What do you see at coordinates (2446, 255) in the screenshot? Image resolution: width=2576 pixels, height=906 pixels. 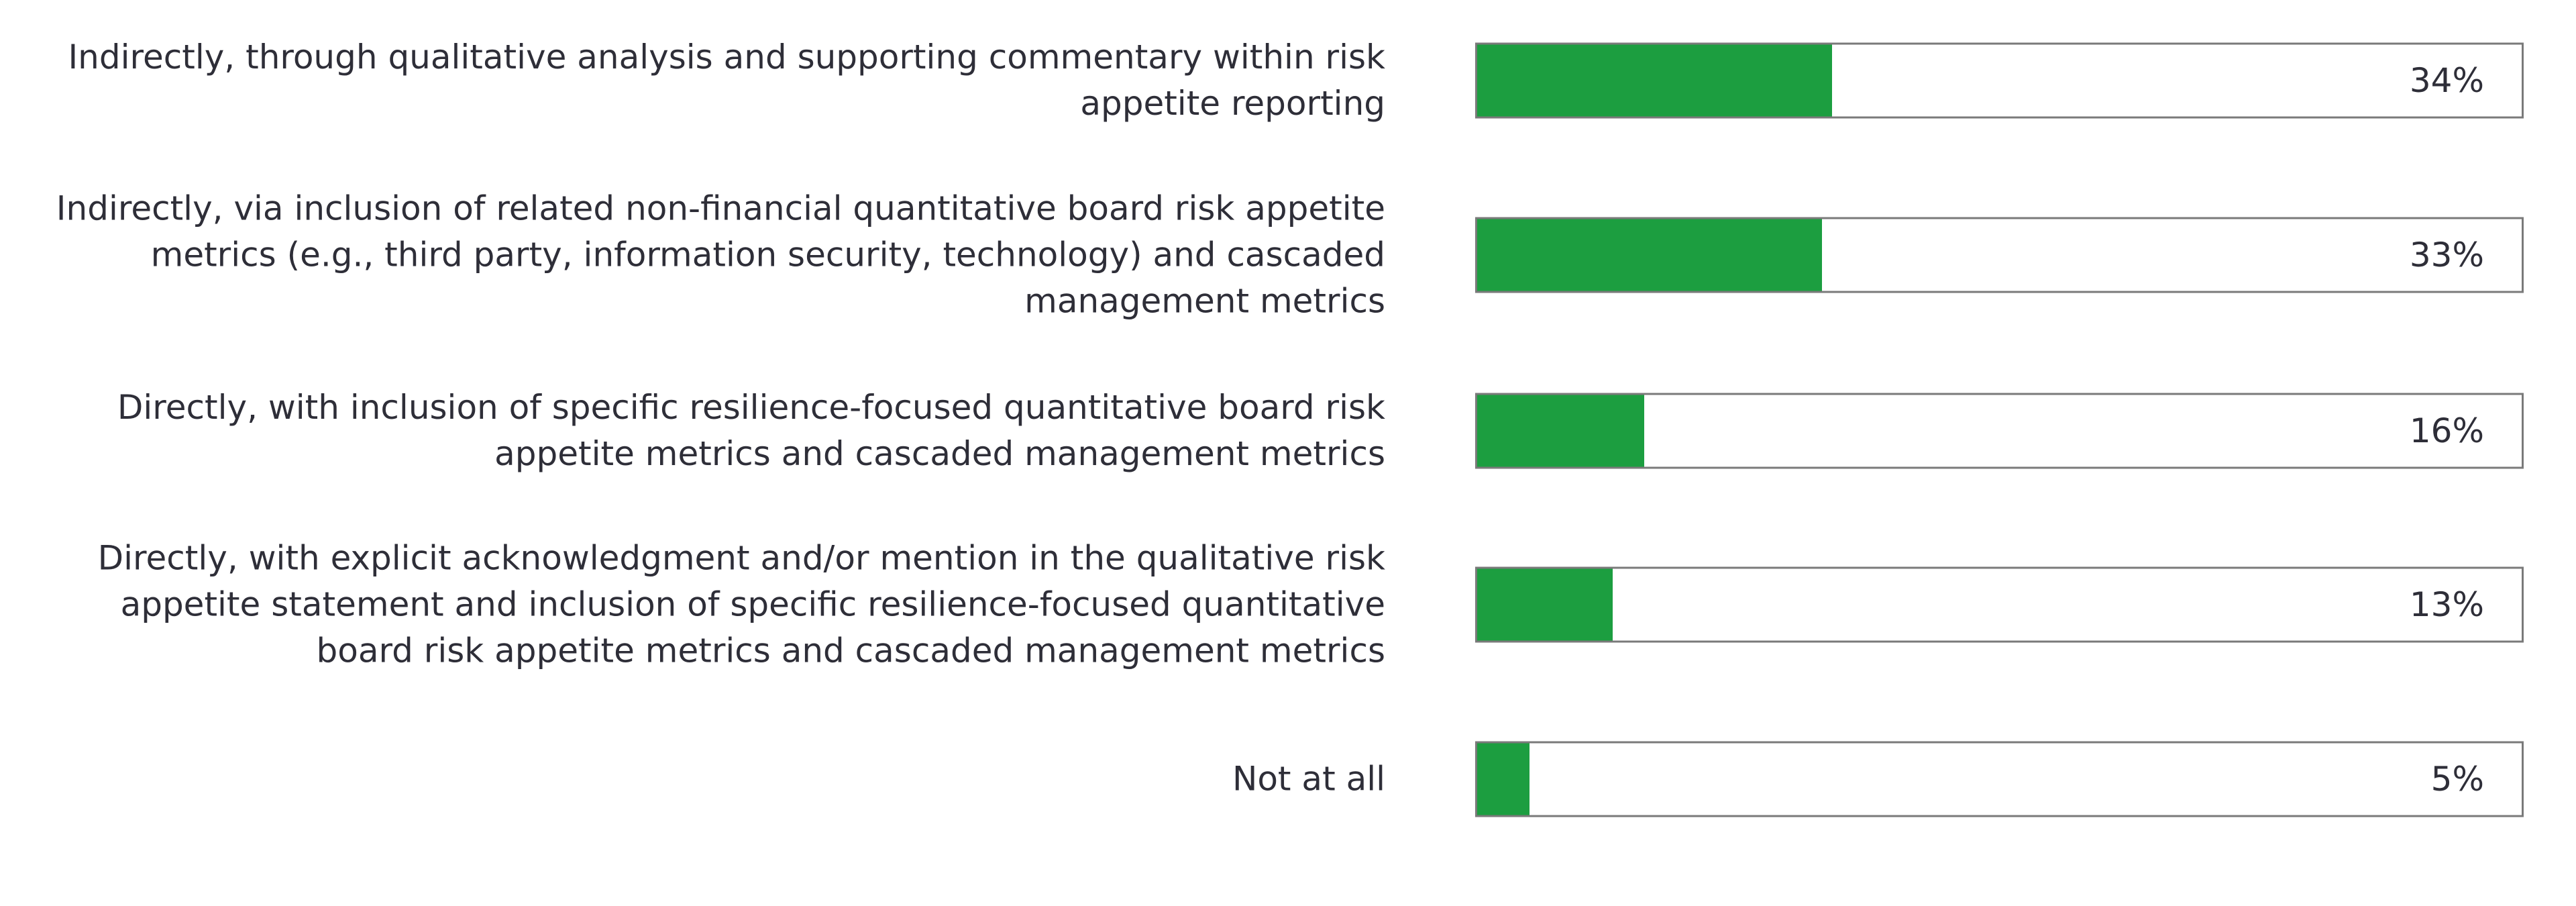 I see `value-label: 33%` at bounding box center [2446, 255].